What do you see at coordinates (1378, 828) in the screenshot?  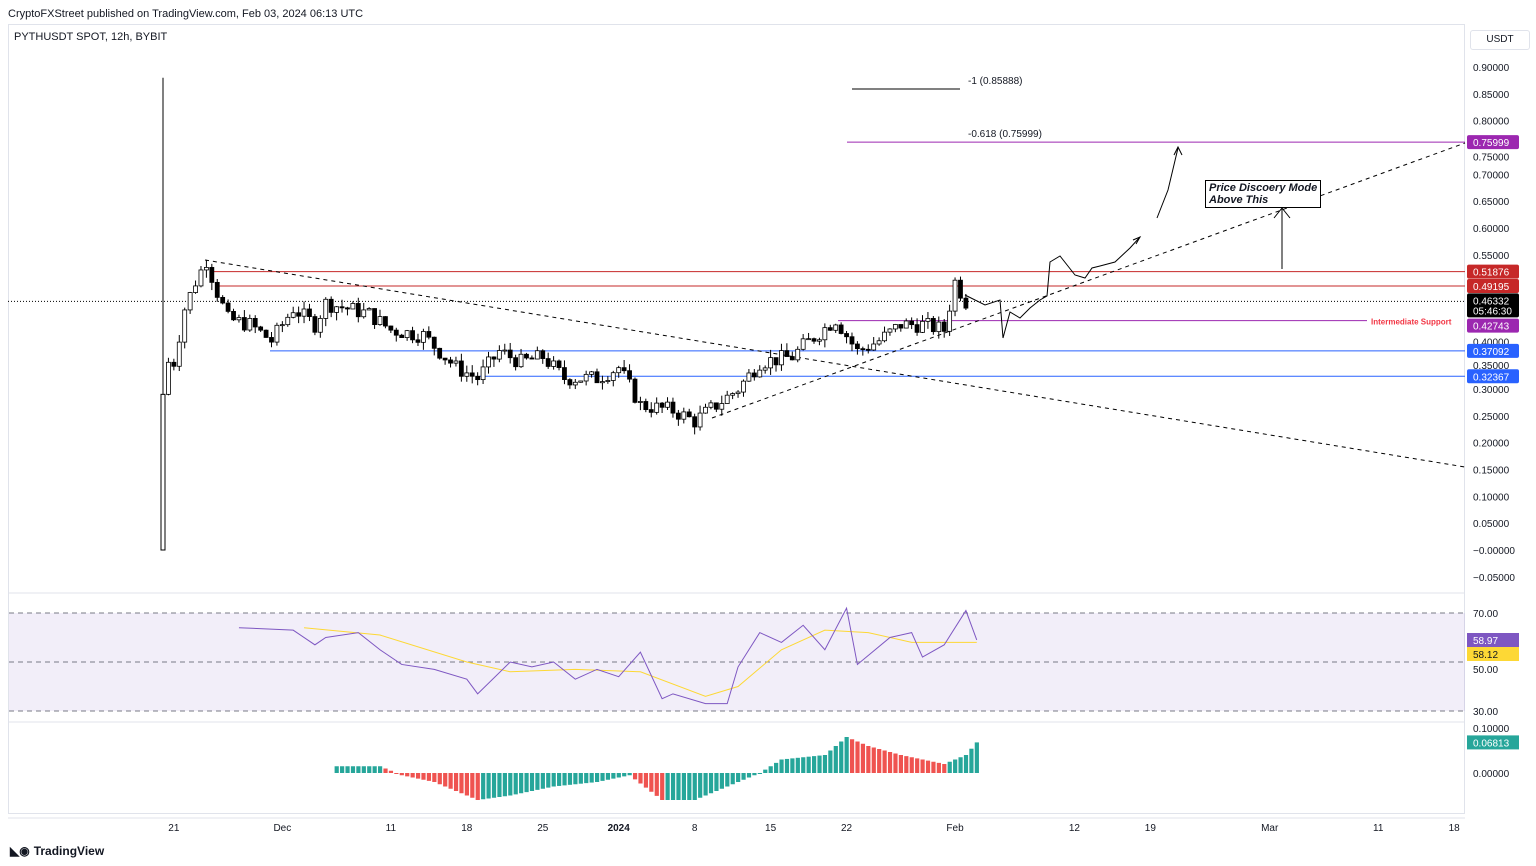 I see `time-tick: 11` at bounding box center [1378, 828].